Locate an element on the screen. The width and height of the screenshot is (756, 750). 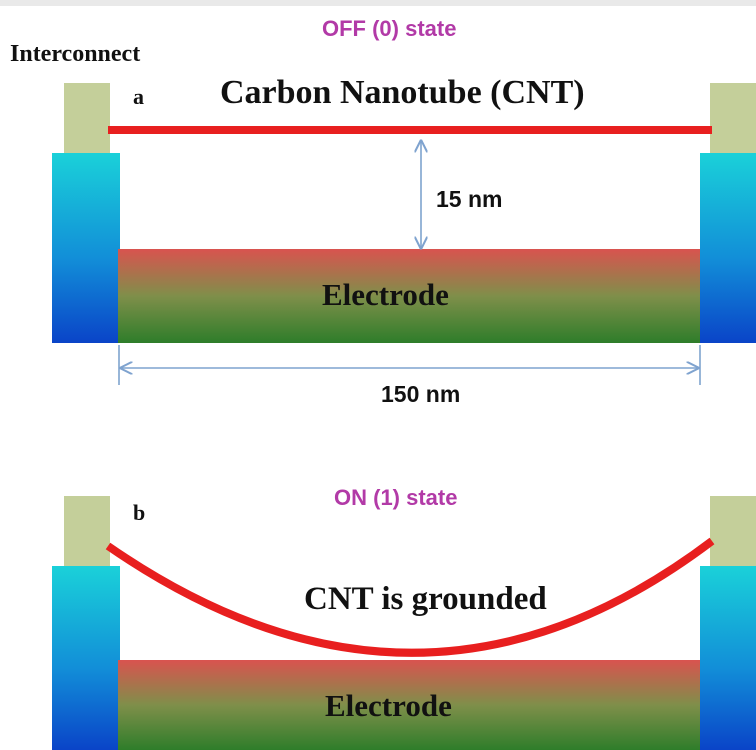
interconnect-right-b is located at coordinates (733, 532).